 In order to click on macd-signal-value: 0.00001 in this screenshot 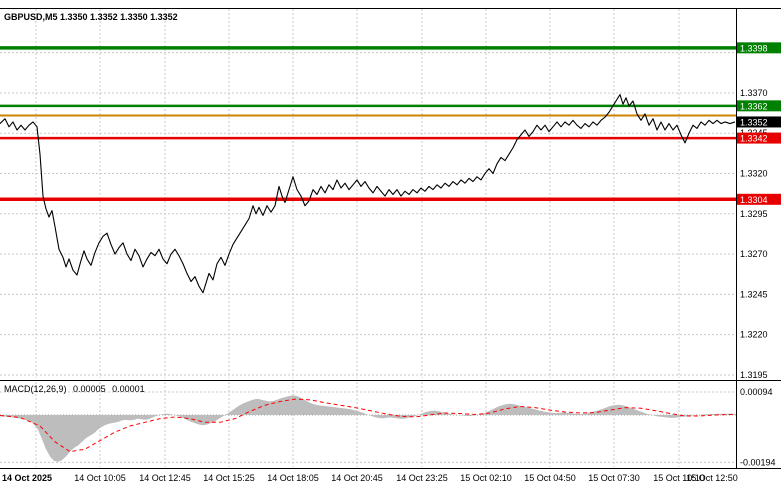, I will do `click(128, 389)`.